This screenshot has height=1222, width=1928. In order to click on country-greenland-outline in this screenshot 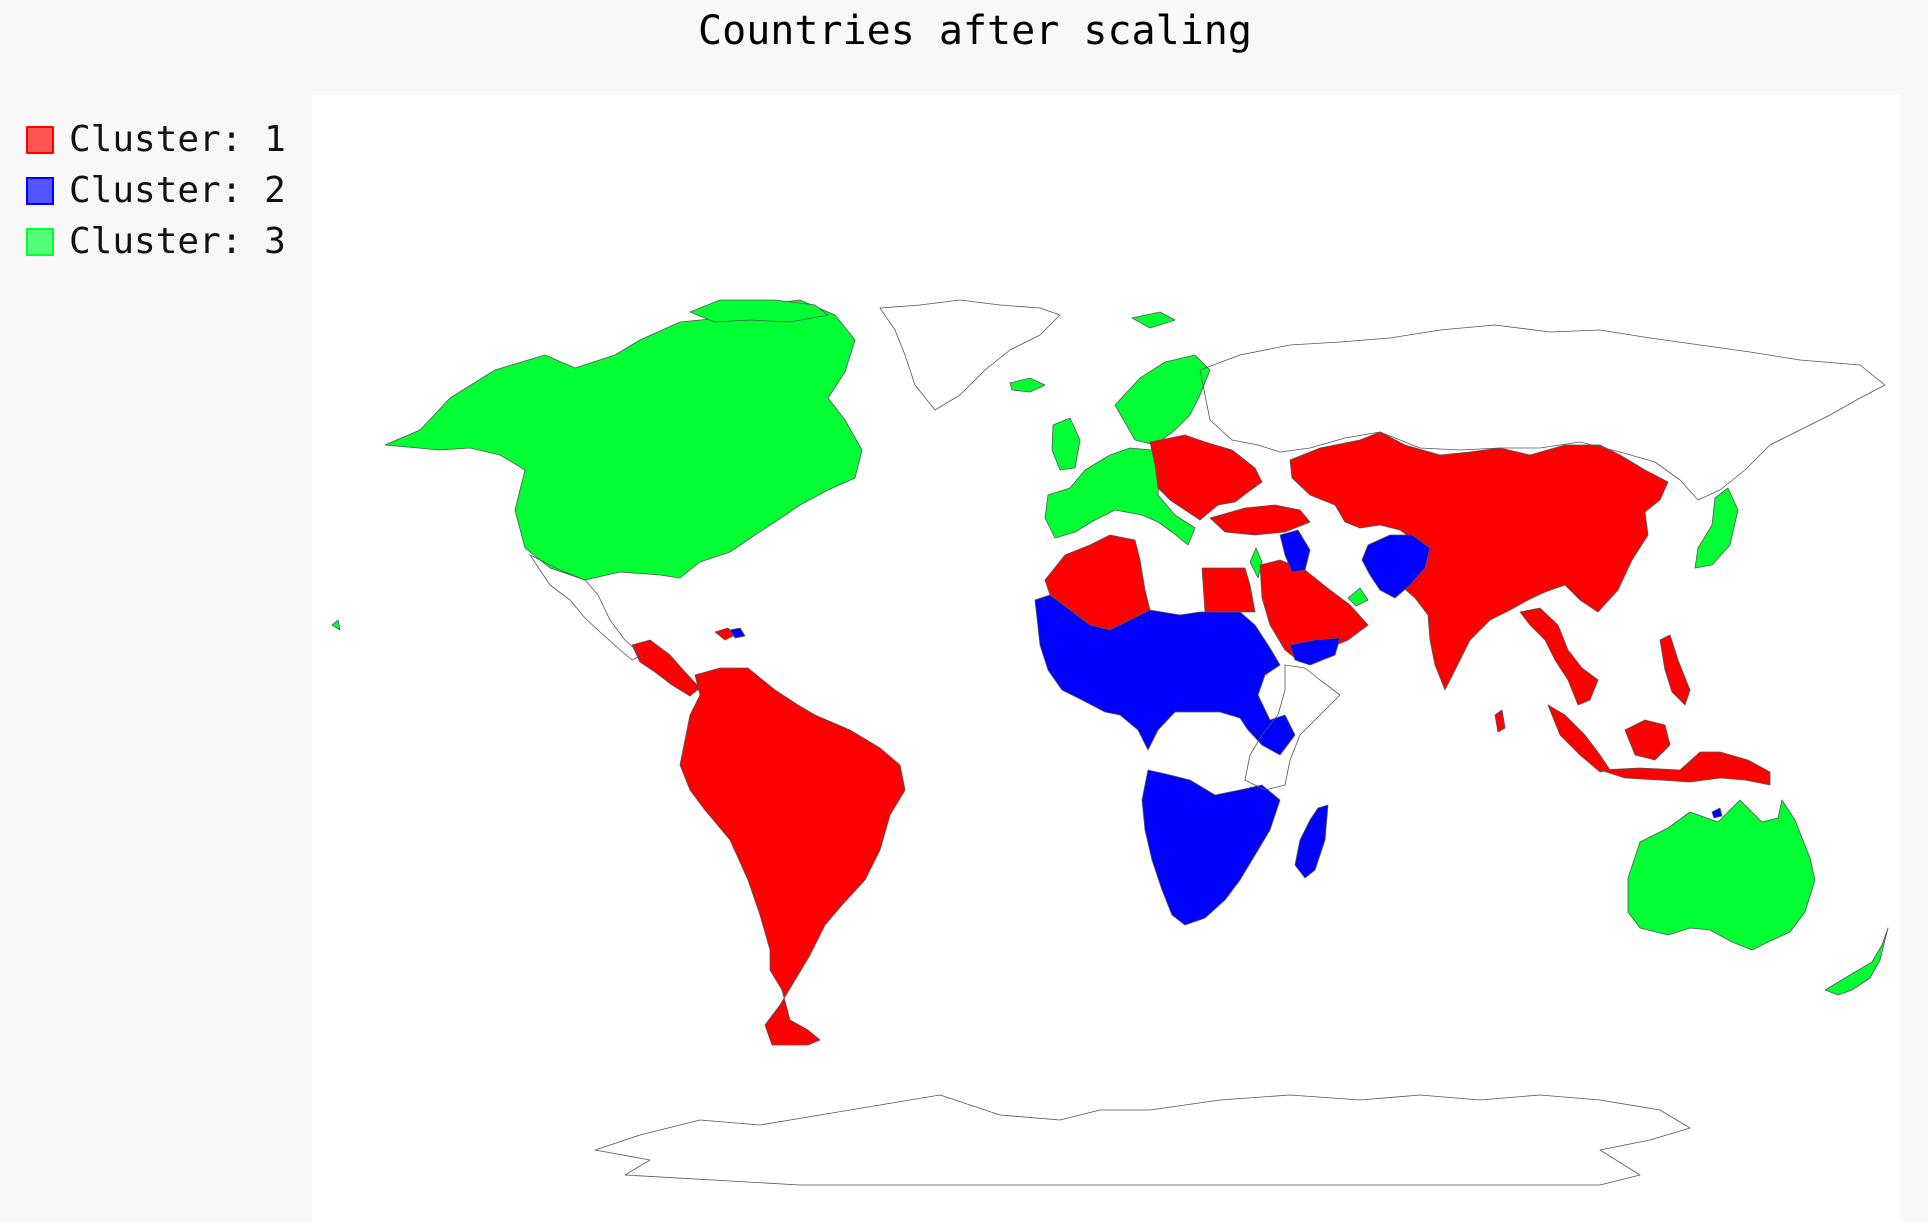, I will do `click(970, 355)`.